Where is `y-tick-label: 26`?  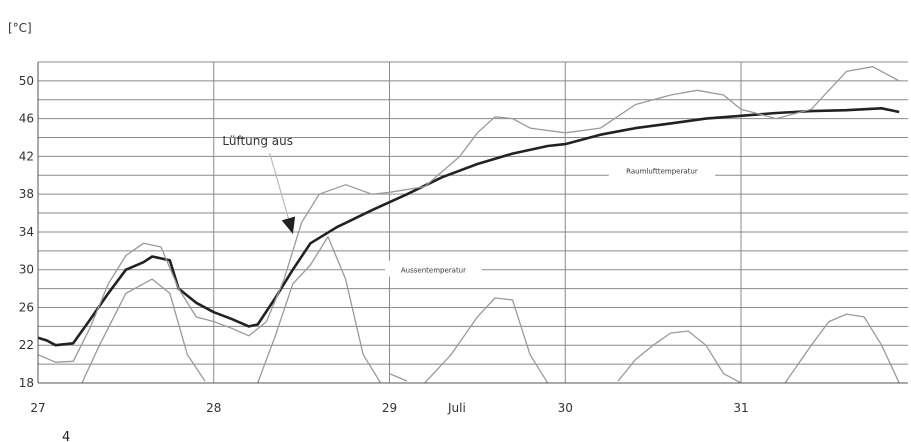
y-tick-label: 26 is located at coordinates (26, 307).